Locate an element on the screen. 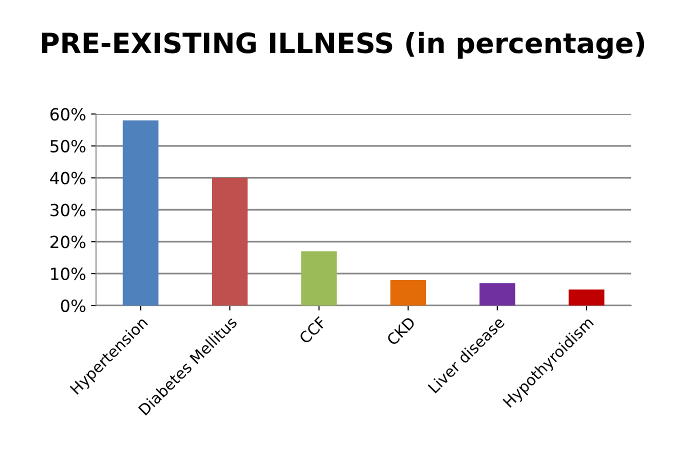  y-tick-label: 30% is located at coordinates (68, 210).